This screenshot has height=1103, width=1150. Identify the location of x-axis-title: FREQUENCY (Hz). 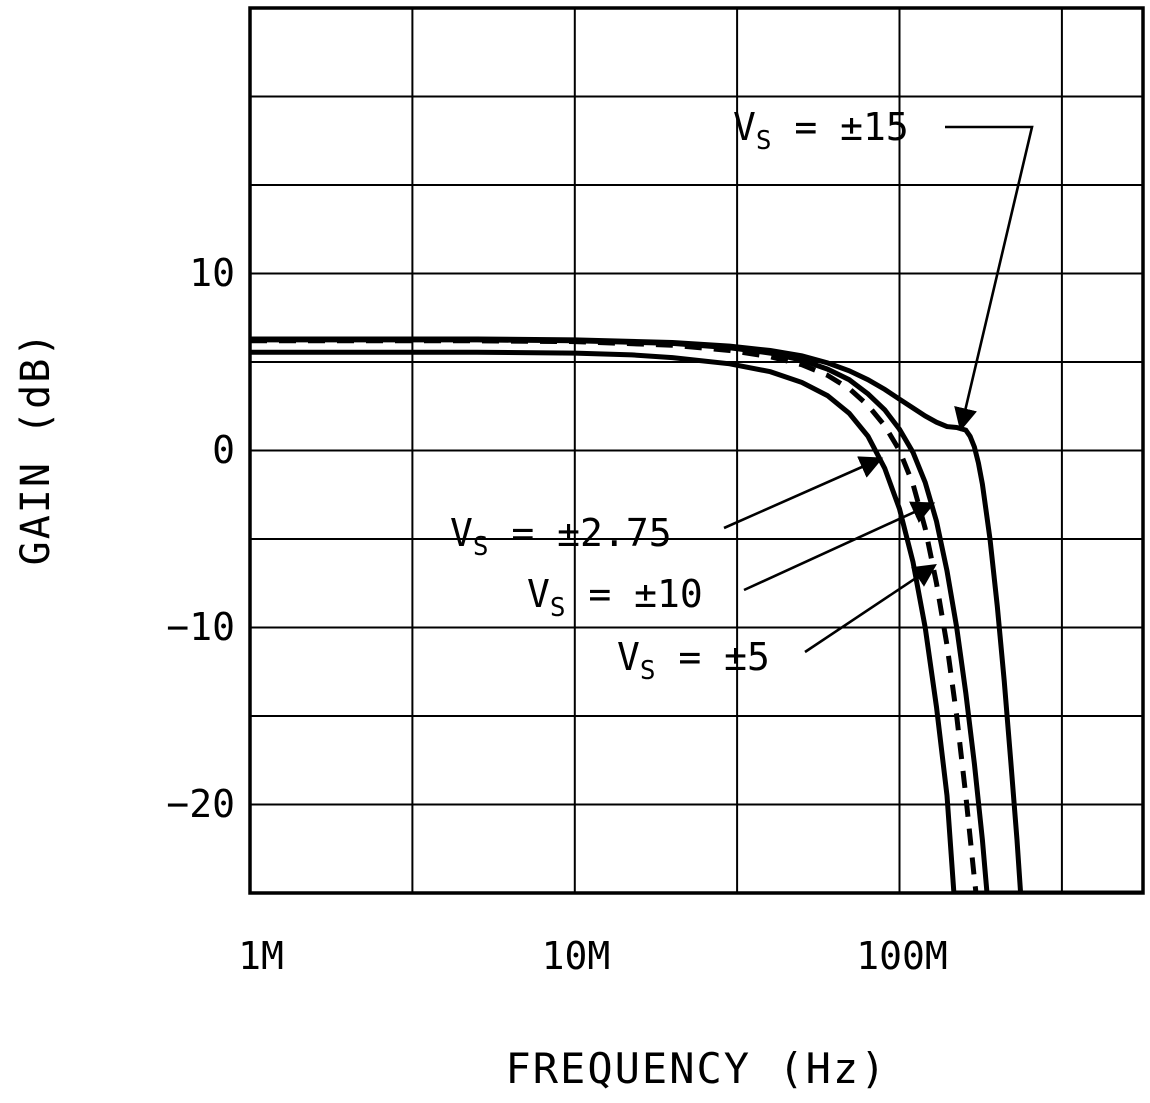
(696, 1068).